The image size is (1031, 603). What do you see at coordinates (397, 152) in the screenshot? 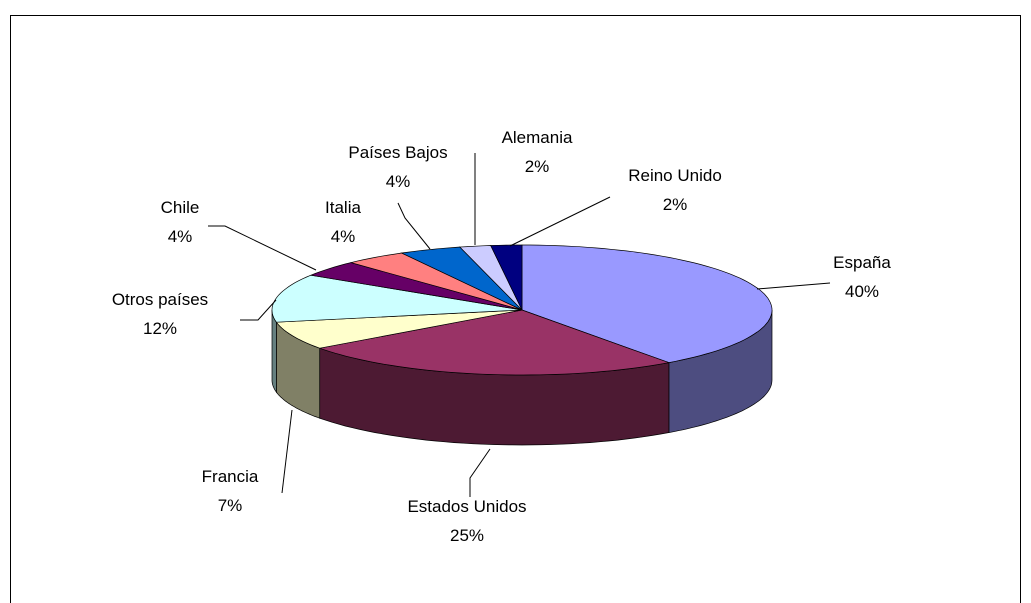
I see `category-label: Países Bajos` at bounding box center [397, 152].